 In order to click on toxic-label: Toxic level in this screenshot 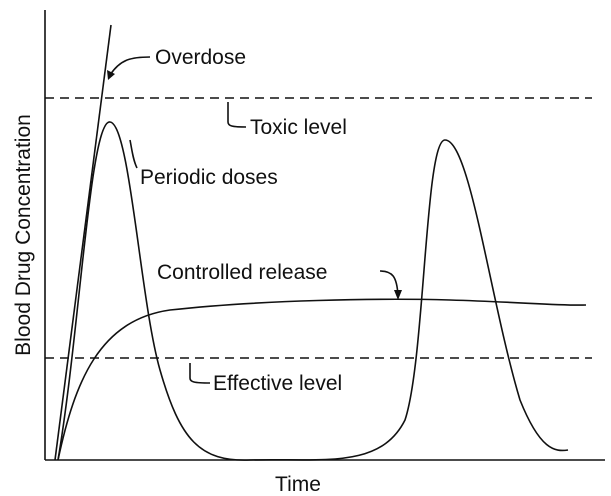, I will do `click(298, 127)`.